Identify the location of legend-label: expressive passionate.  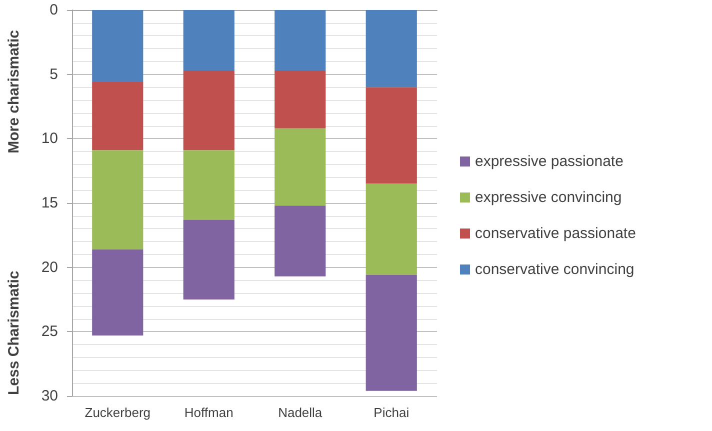
(549, 161).